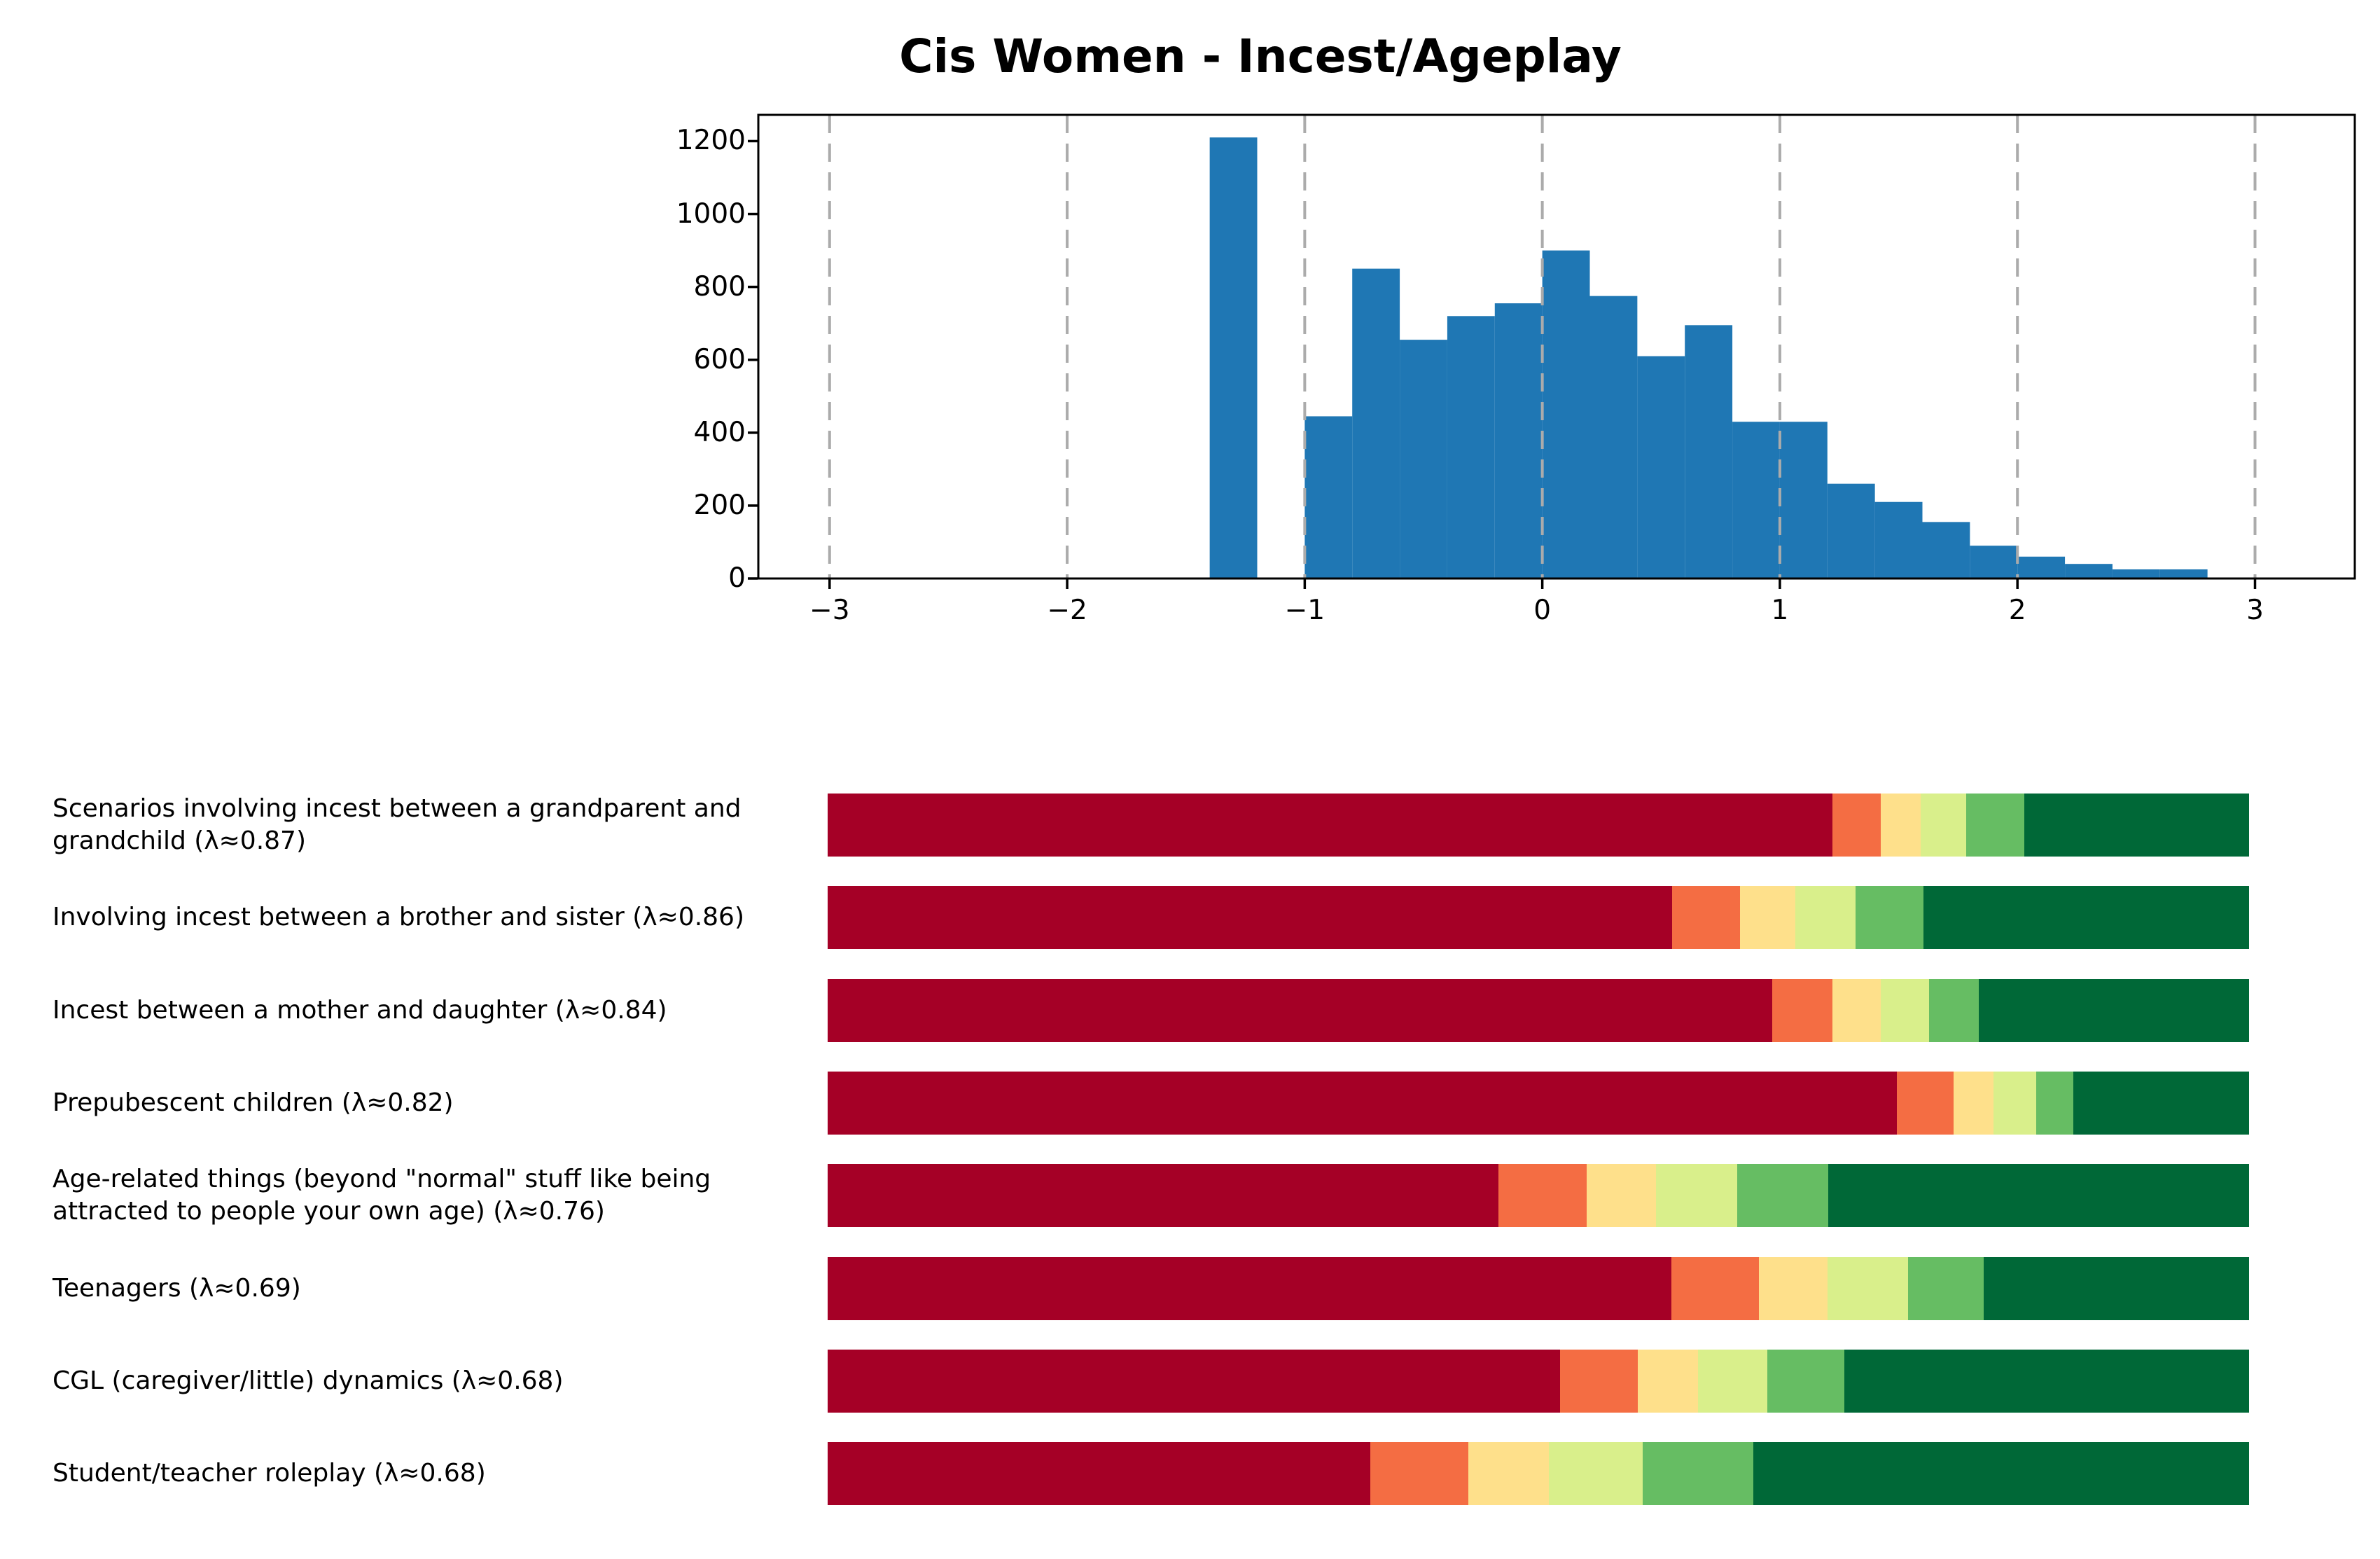 The image size is (2380, 1559). Describe the element at coordinates (737, 578) in the screenshot. I see `y-tick-label: 0` at that location.